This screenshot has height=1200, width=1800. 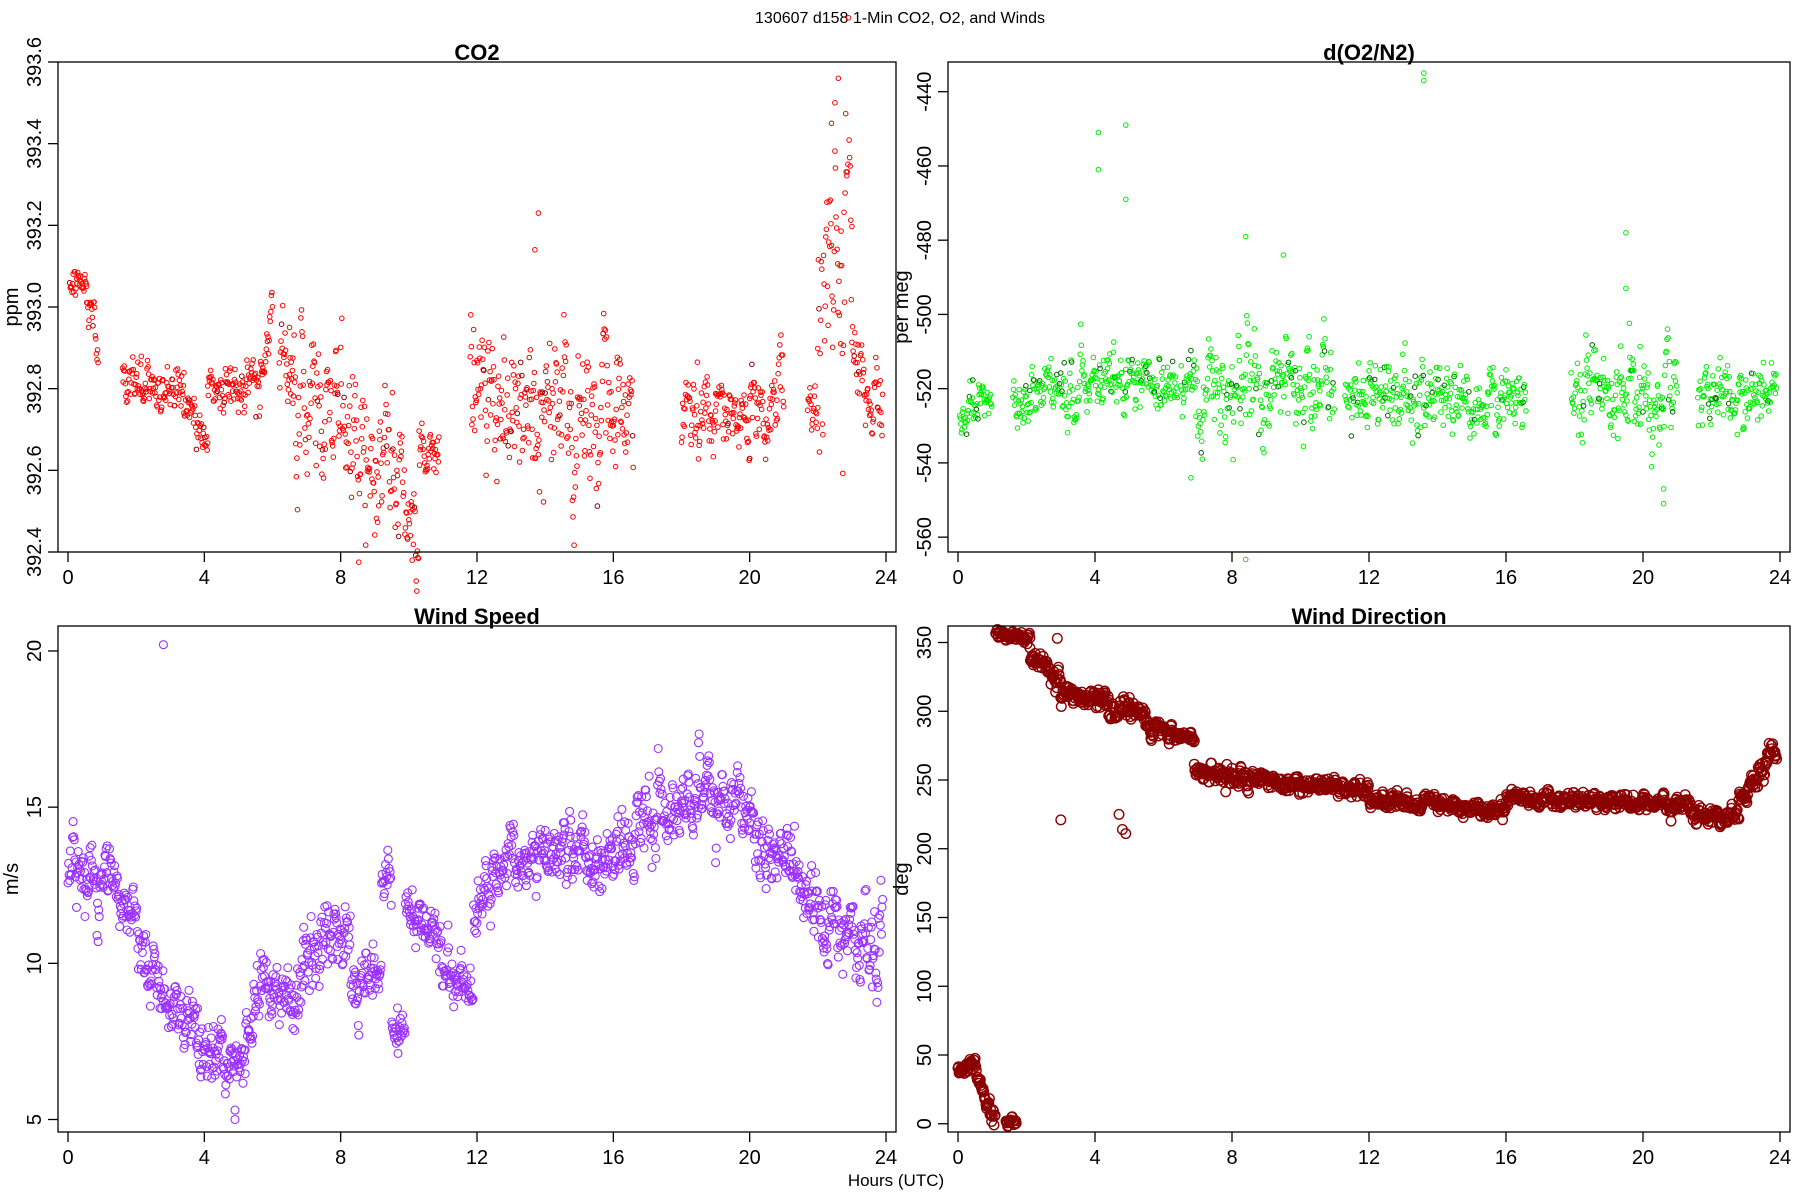 I want to click on wind_direction-y-axis-label: deg, so click(x=902, y=878).